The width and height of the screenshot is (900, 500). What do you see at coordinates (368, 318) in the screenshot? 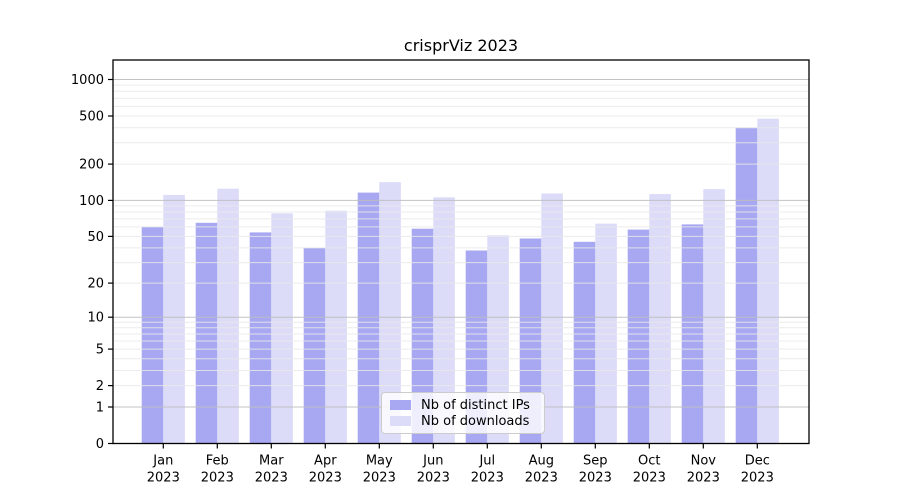
I see `bar-distinct-ips-may` at bounding box center [368, 318].